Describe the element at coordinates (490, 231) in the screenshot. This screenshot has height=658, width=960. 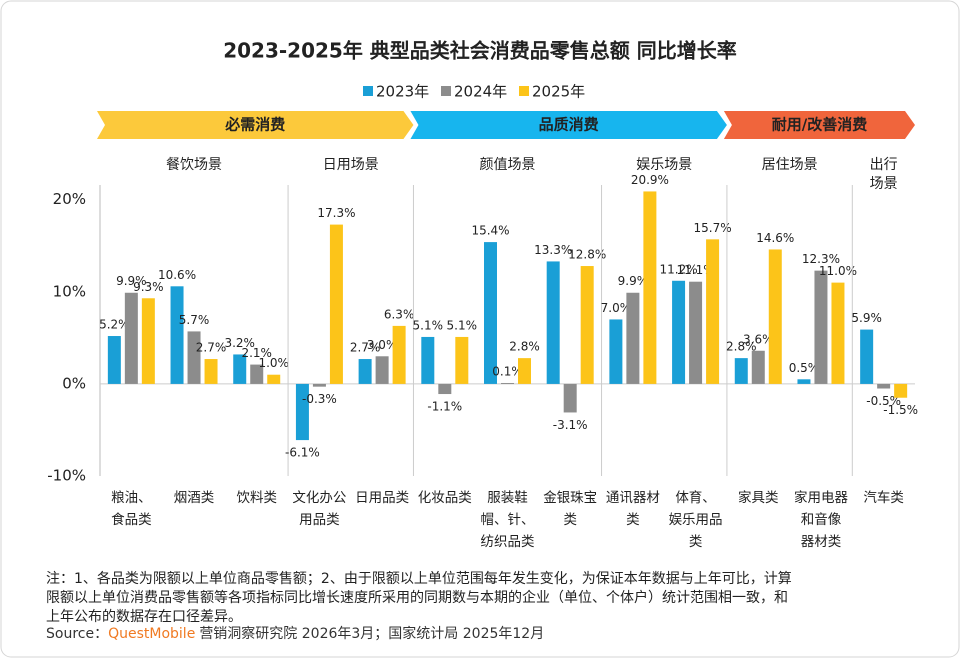
I see `value-label: 15.4%` at that location.